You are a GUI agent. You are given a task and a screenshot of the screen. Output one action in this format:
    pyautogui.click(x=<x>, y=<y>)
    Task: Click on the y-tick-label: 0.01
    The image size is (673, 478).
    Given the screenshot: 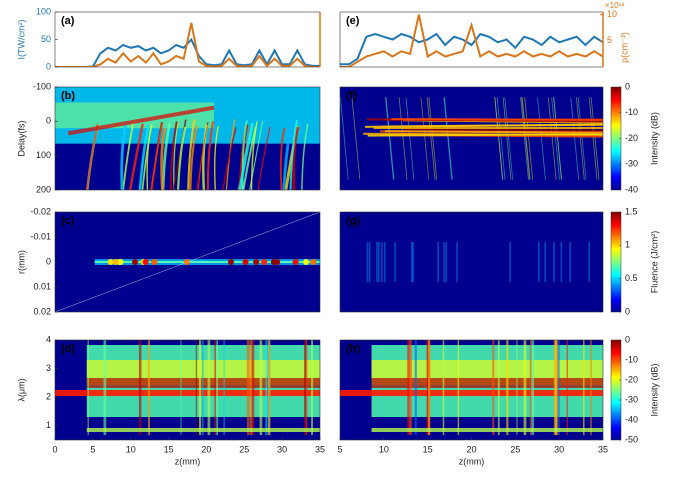 What is the action you would take?
    pyautogui.click(x=42, y=286)
    